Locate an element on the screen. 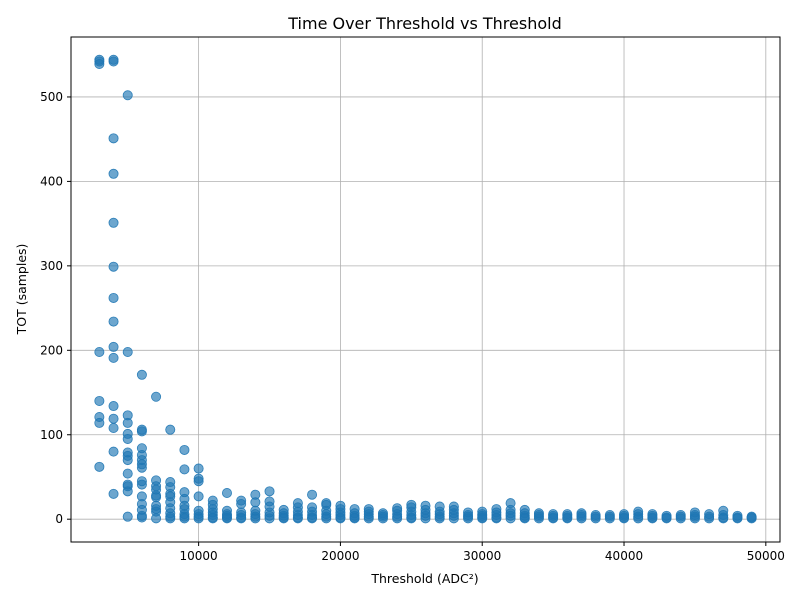 This screenshot has width=800, height=600. x-tick-label: 50000 is located at coordinates (766, 556).